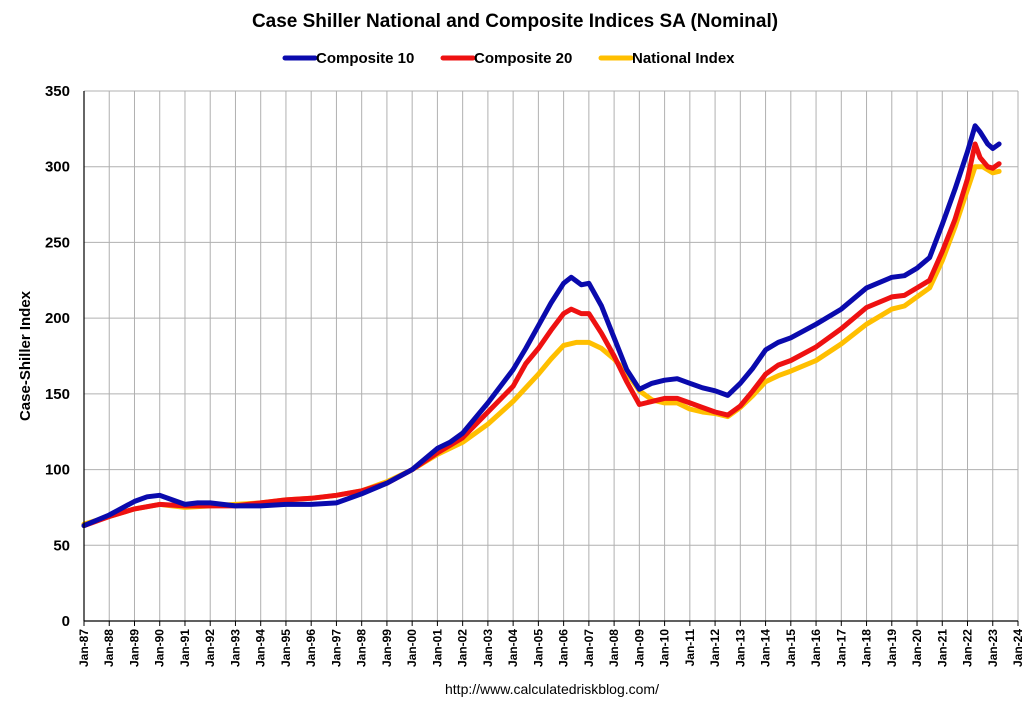  I want to click on x-tick-label: Jan-08, so click(614, 648).